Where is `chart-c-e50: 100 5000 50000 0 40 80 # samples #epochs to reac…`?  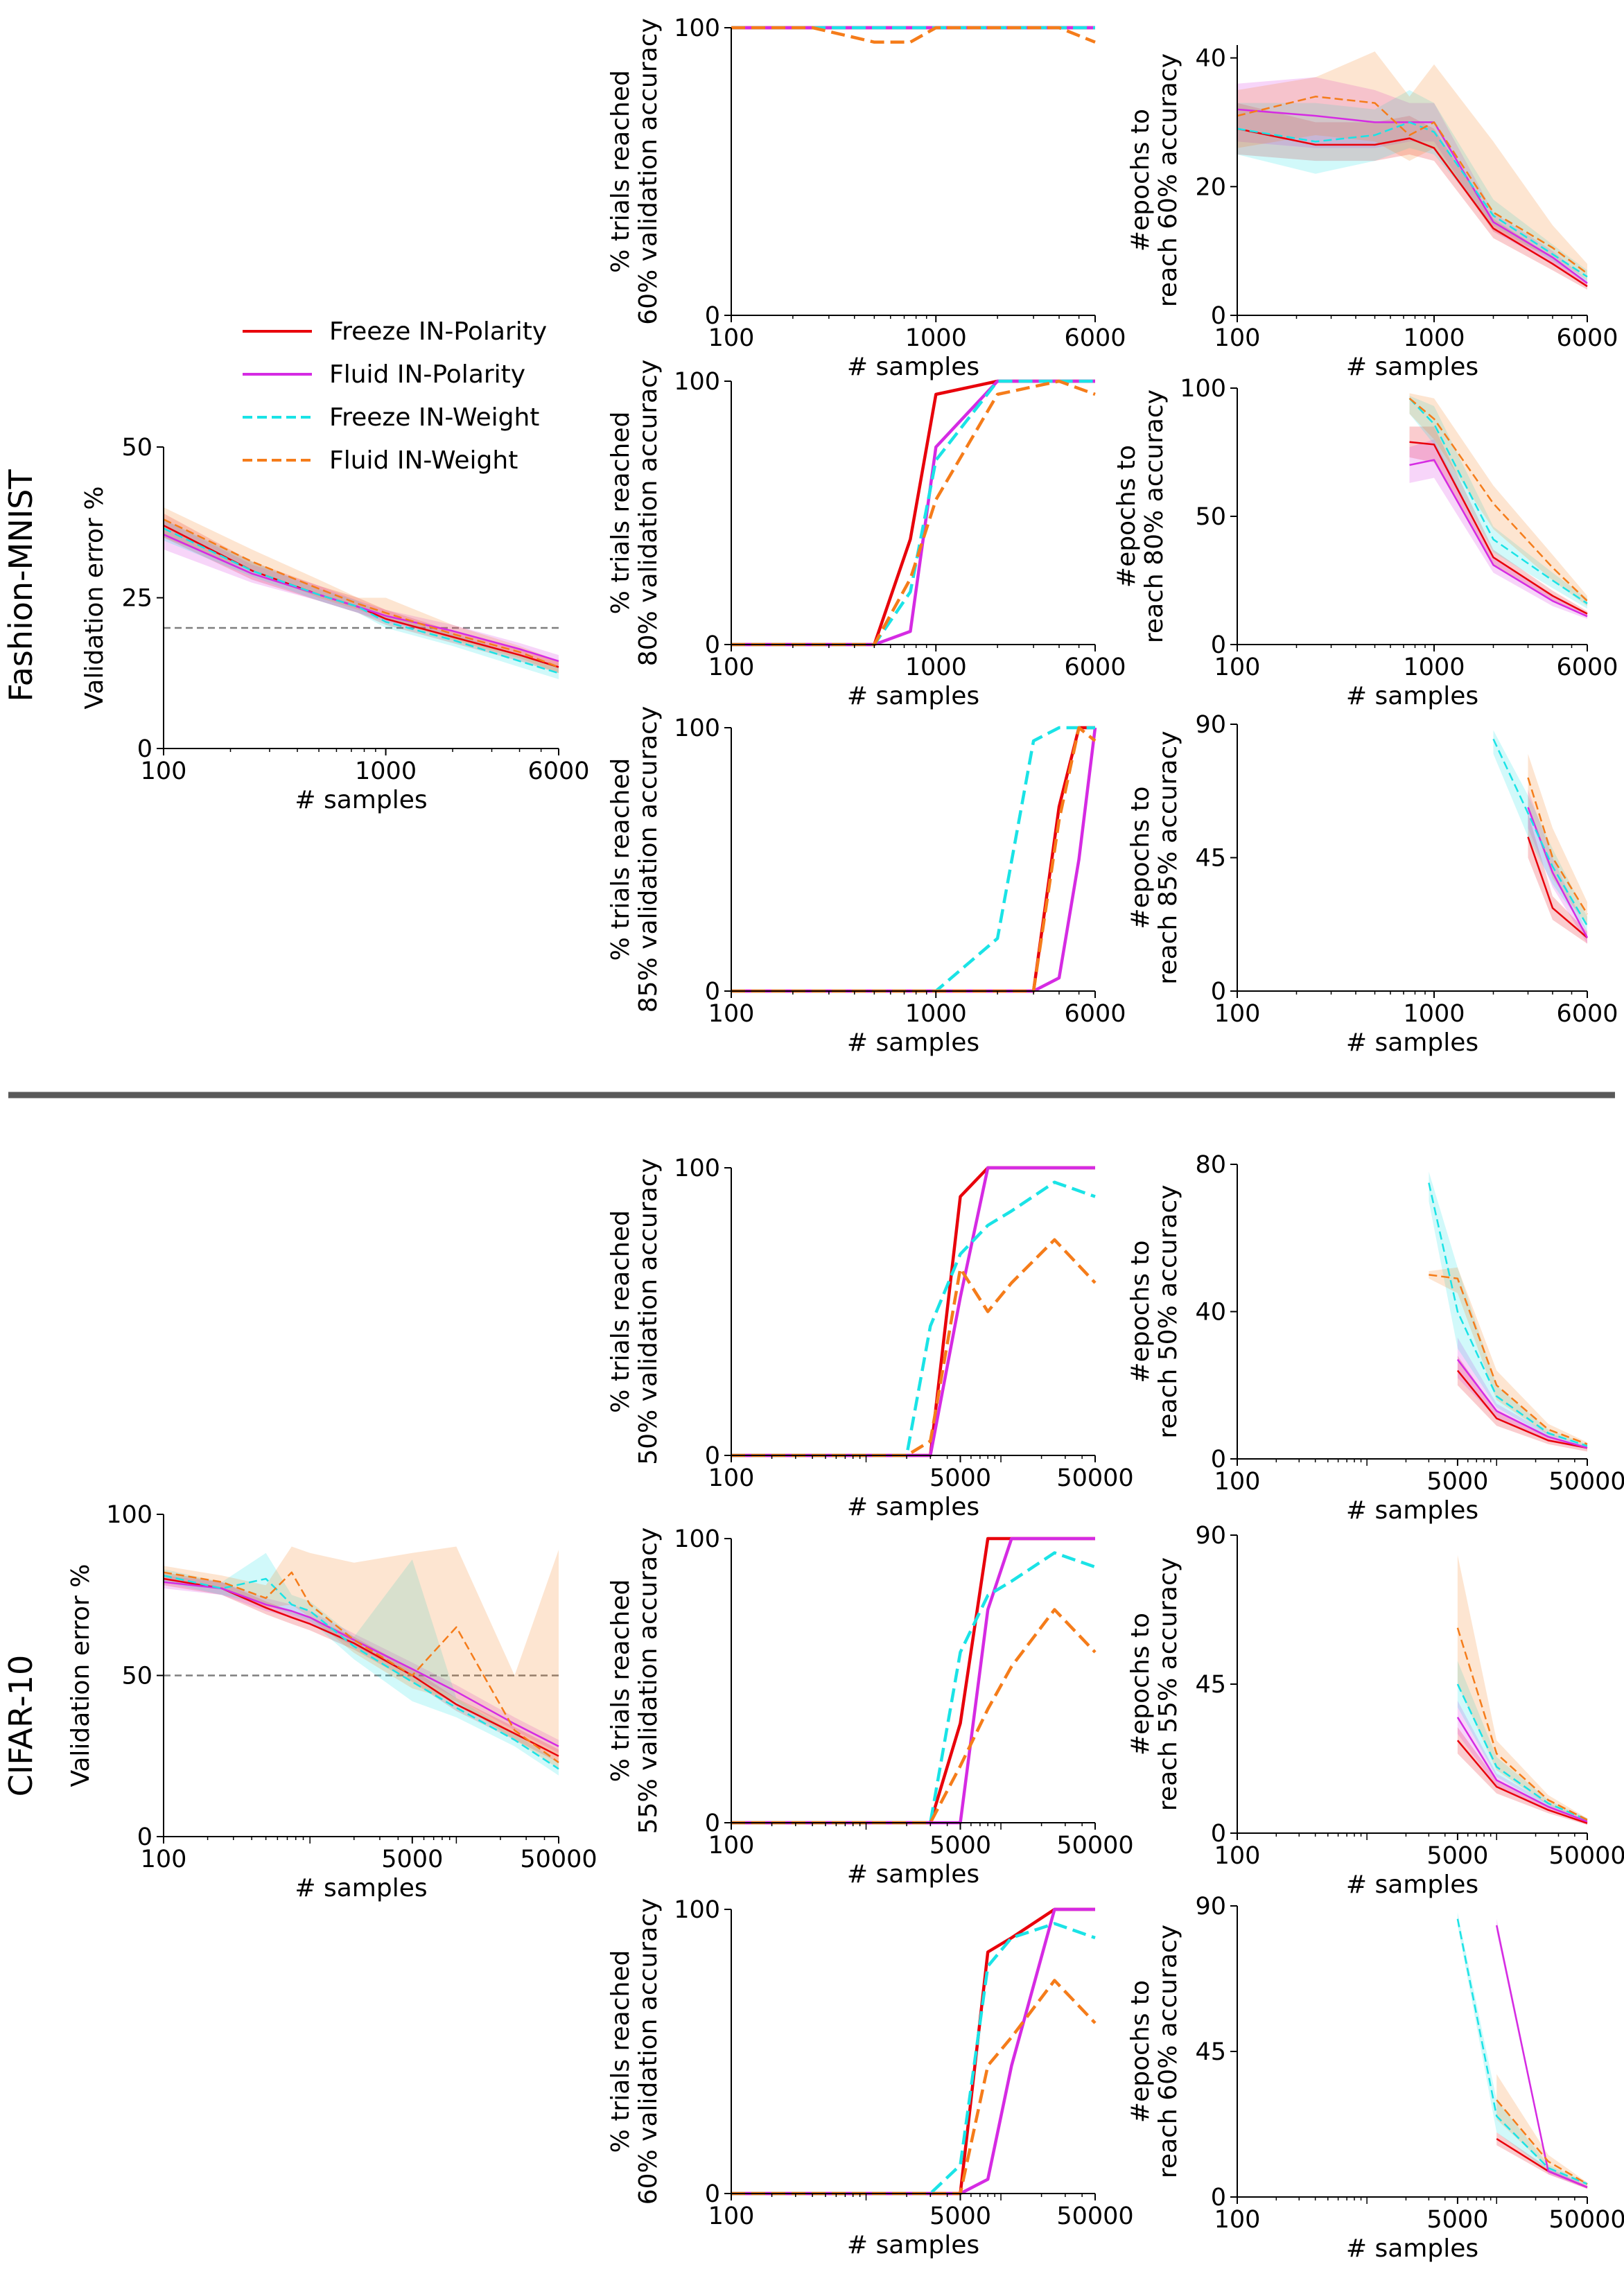 chart-c-e50: 100 5000 50000 0 40 80 # samples #epochs to reac… is located at coordinates (1375, 1338).